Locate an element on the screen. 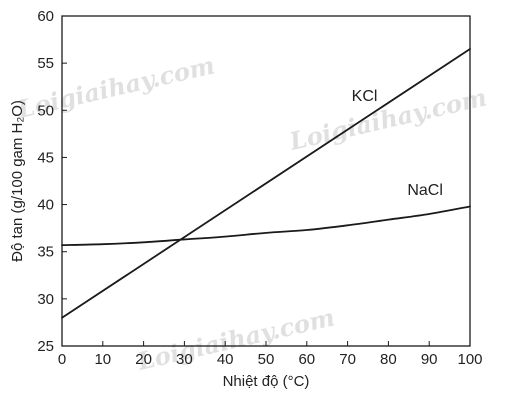 The height and width of the screenshot is (400, 505). y-tick-label: 55 is located at coordinates (45, 63).